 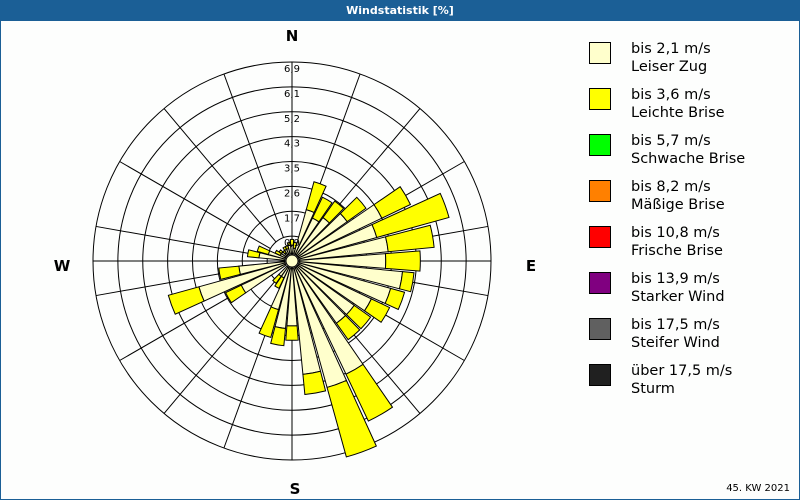 I want to click on legend-label: Leiser Zug, so click(x=669, y=67).